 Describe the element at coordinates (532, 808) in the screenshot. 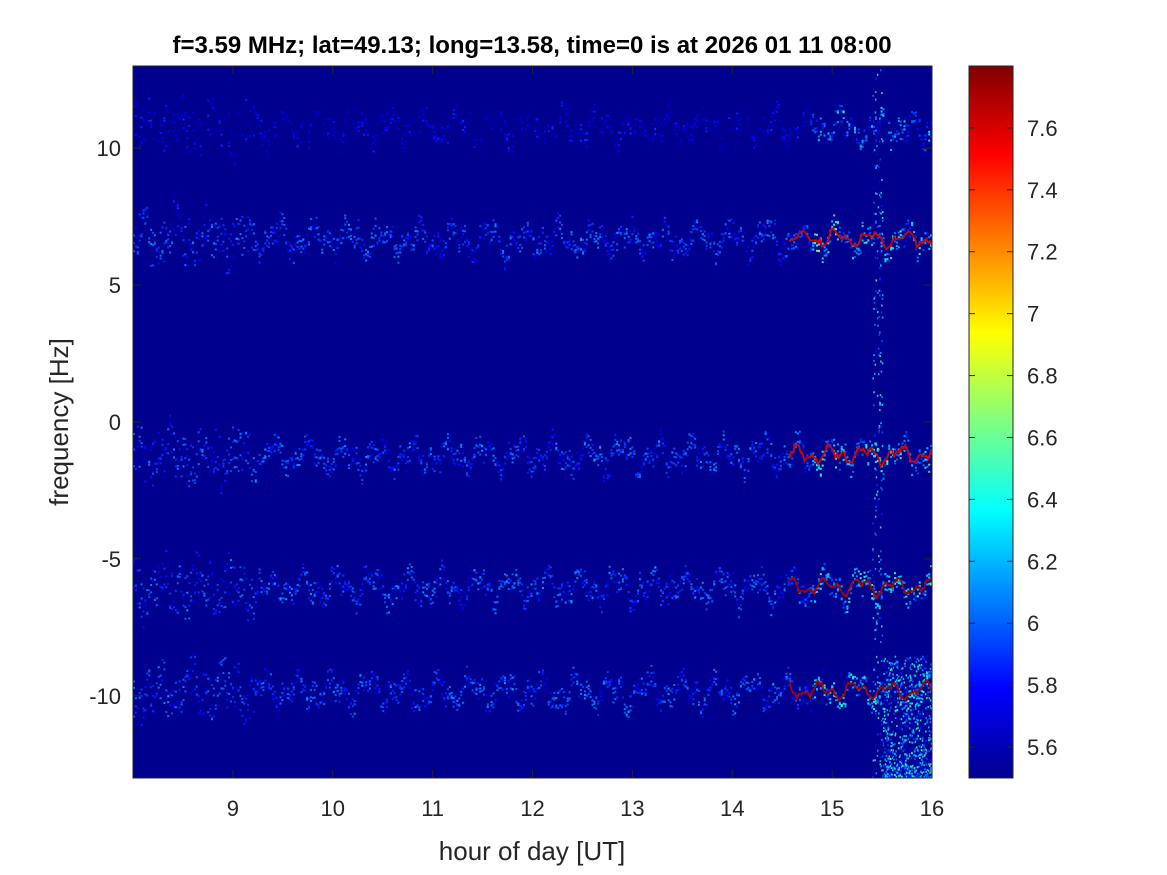

I see `x-tick-label: 12` at that location.